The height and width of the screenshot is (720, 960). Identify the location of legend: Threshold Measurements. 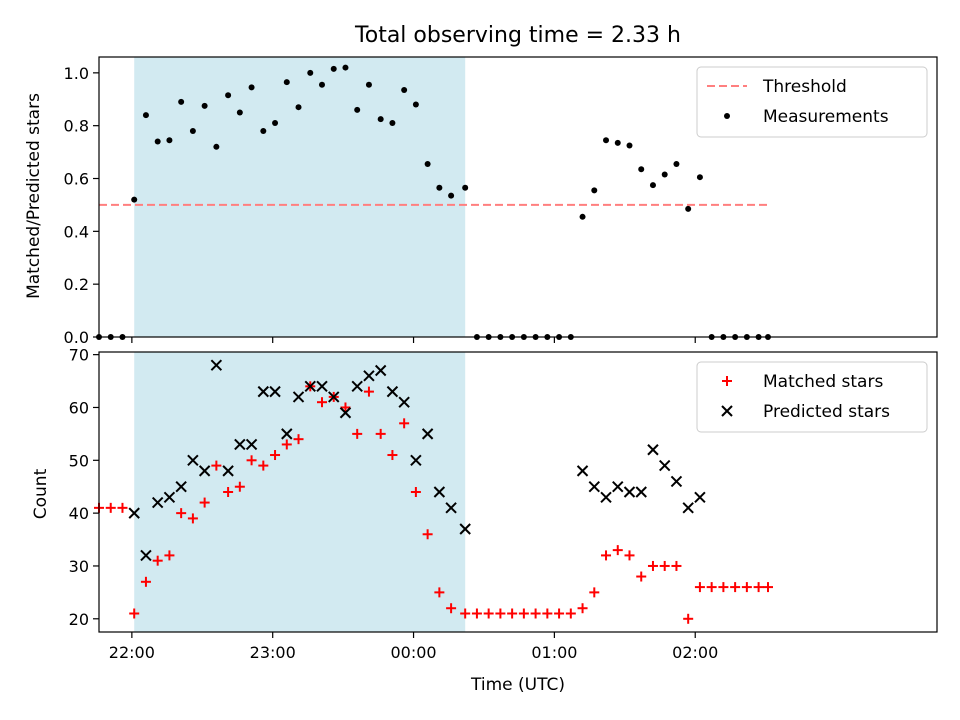
(812, 102).